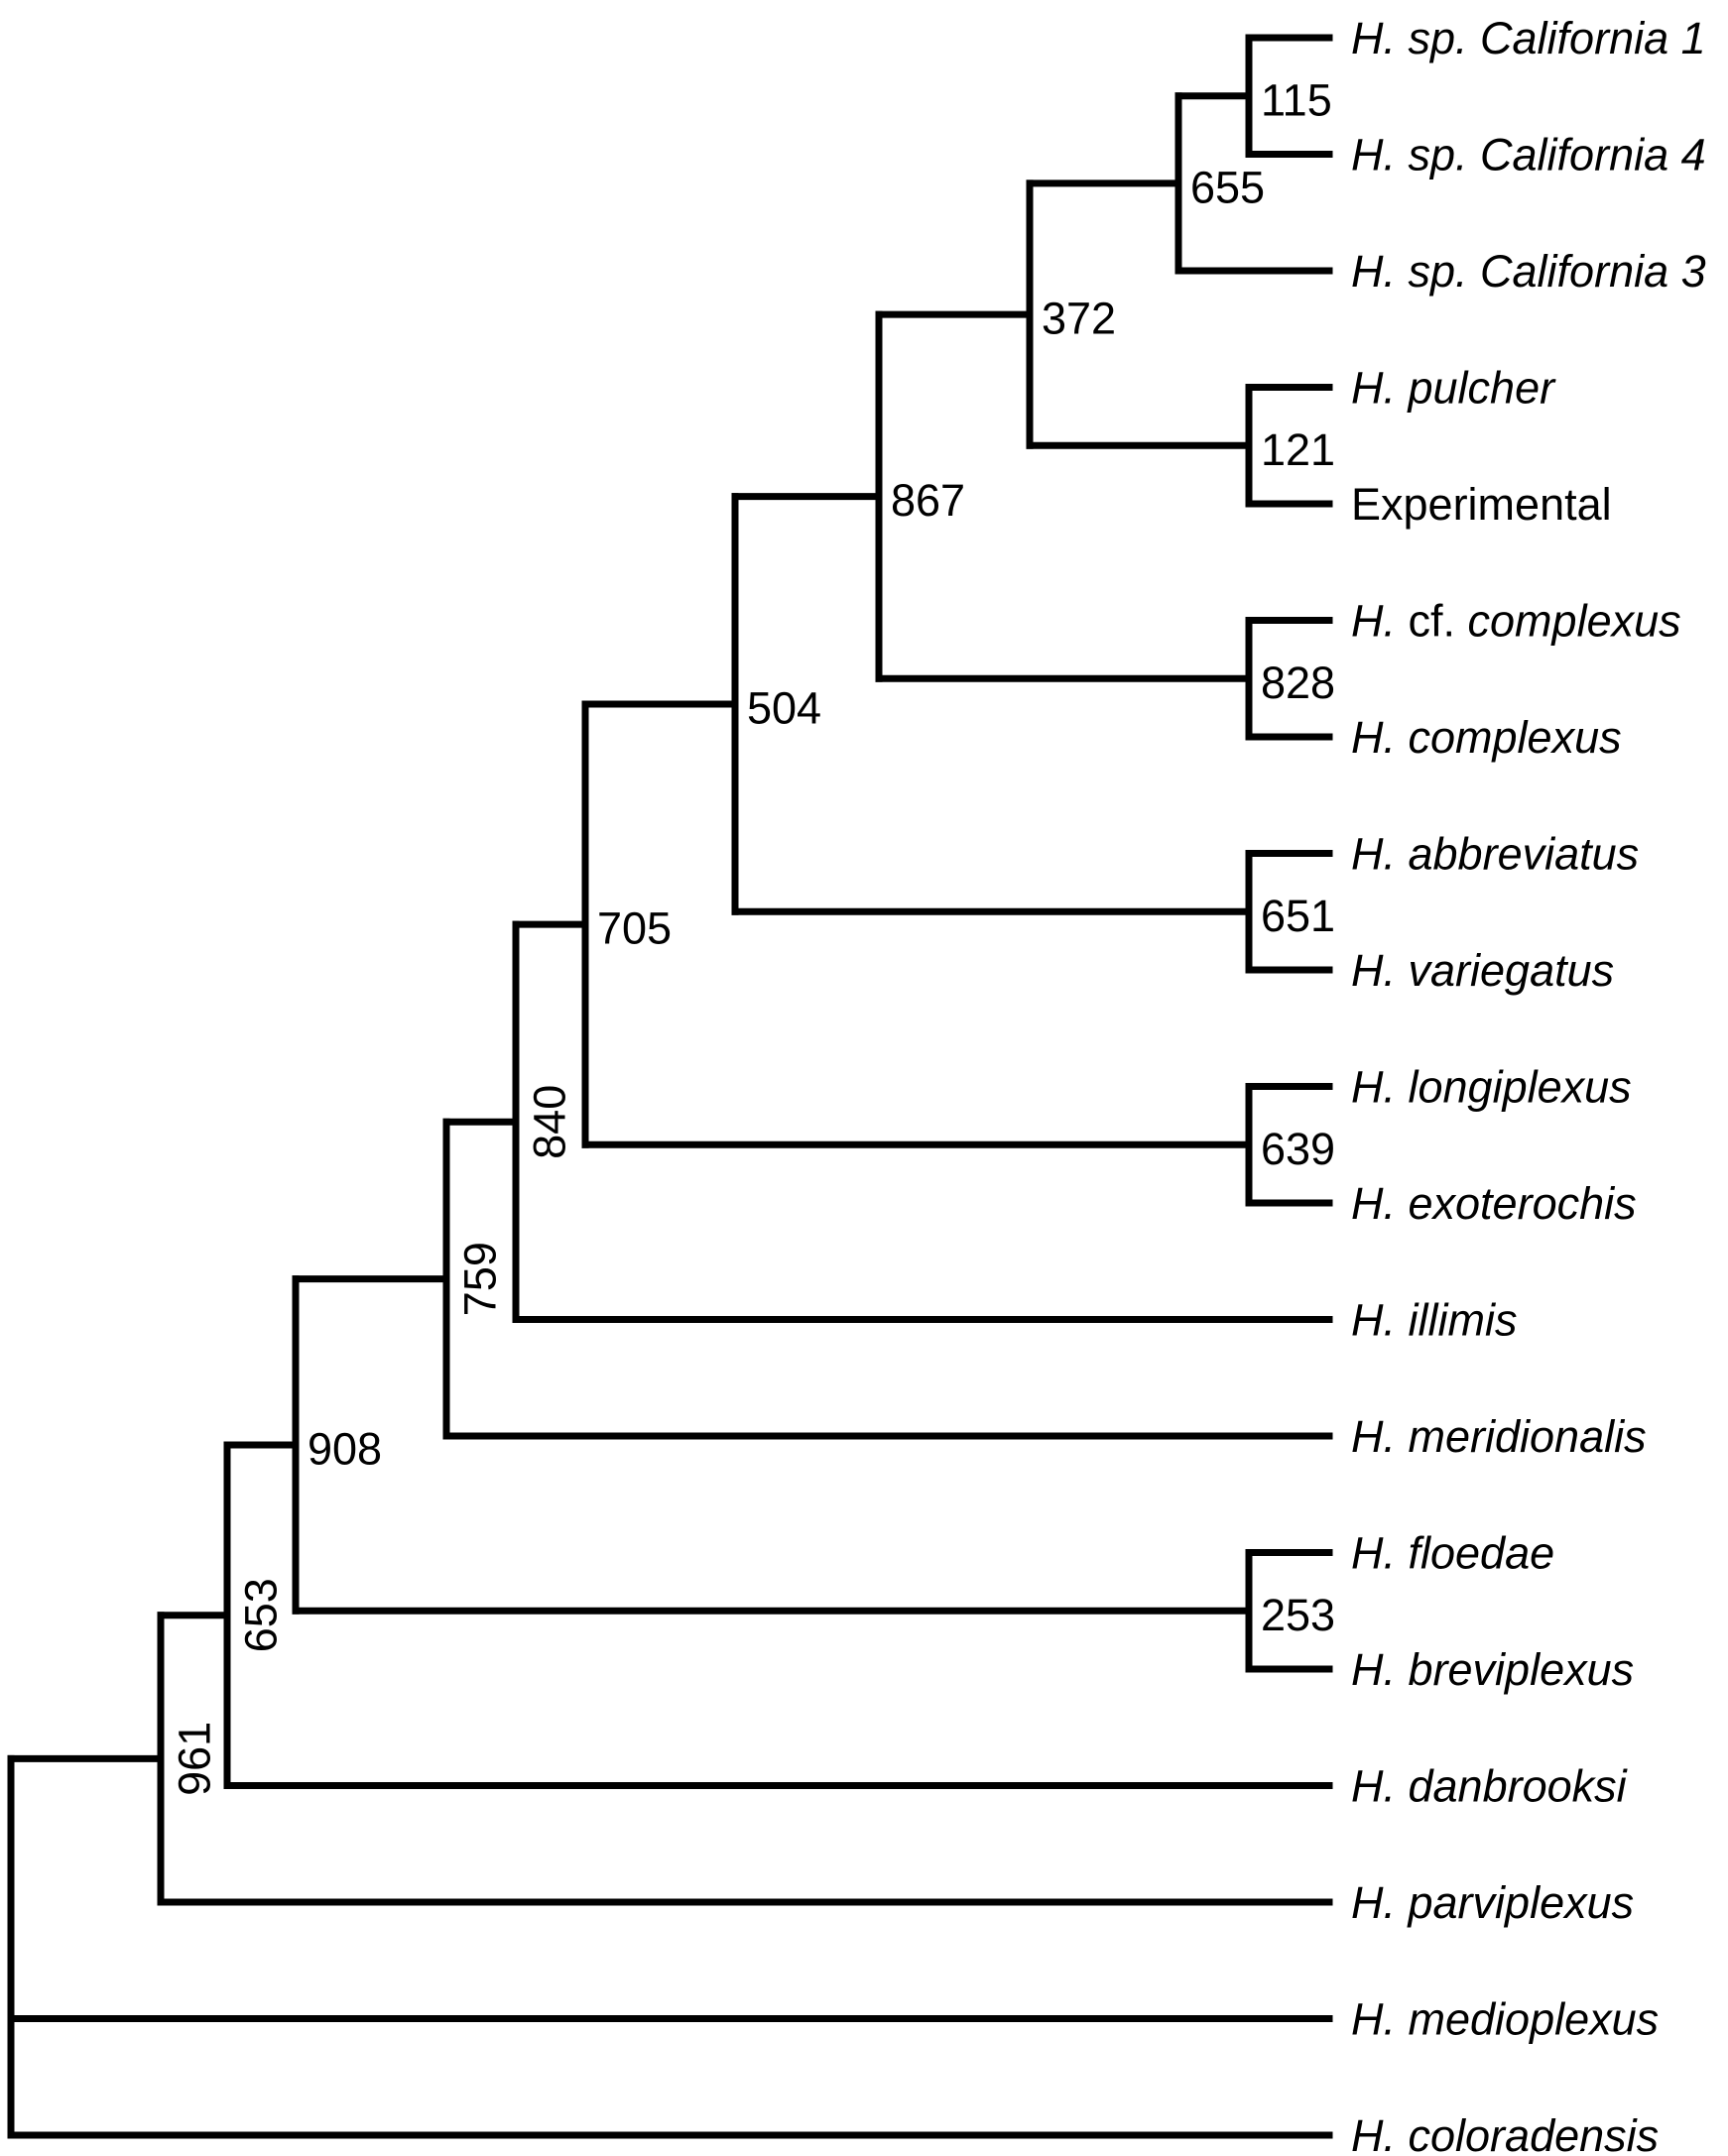 This screenshot has width=1728, height=2156. Describe the element at coordinates (1298, 916) in the screenshot. I see `support-value: 651` at that location.